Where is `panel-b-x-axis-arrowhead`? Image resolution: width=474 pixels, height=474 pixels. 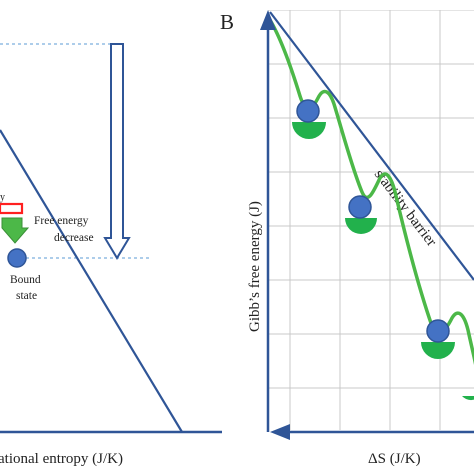 panel-b-x-axis-arrowhead is located at coordinates (280, 432).